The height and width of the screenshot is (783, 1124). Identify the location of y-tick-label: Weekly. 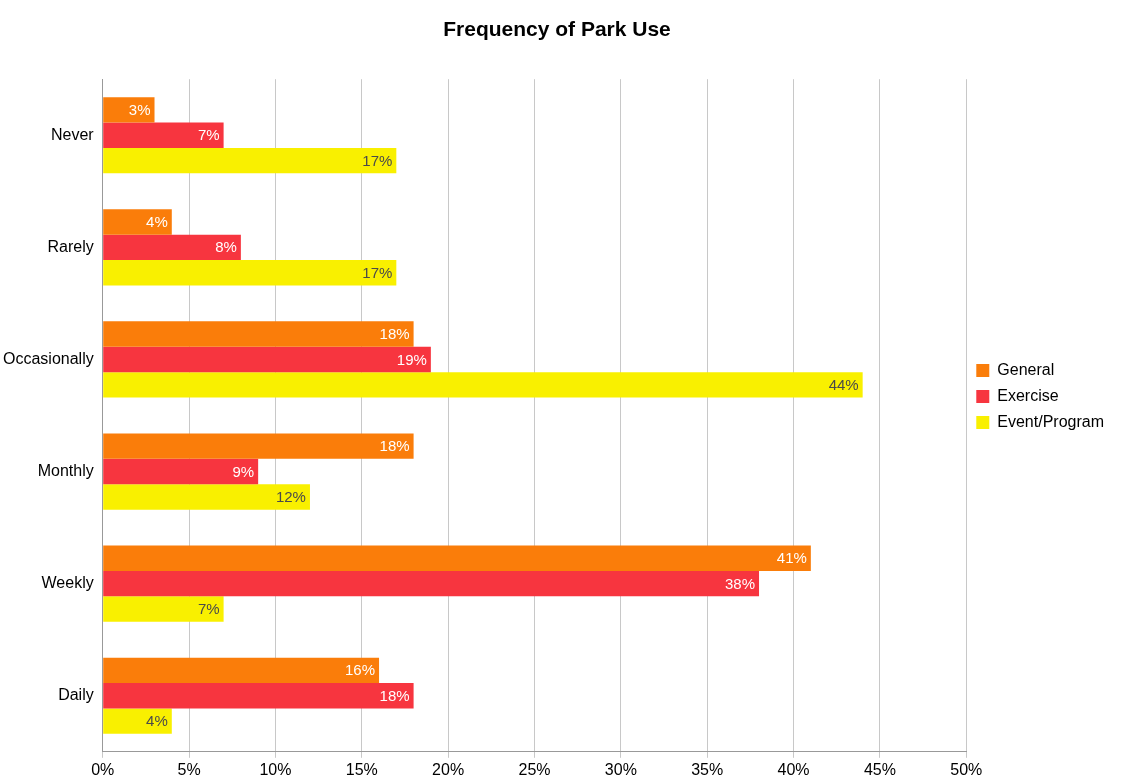
(67, 583).